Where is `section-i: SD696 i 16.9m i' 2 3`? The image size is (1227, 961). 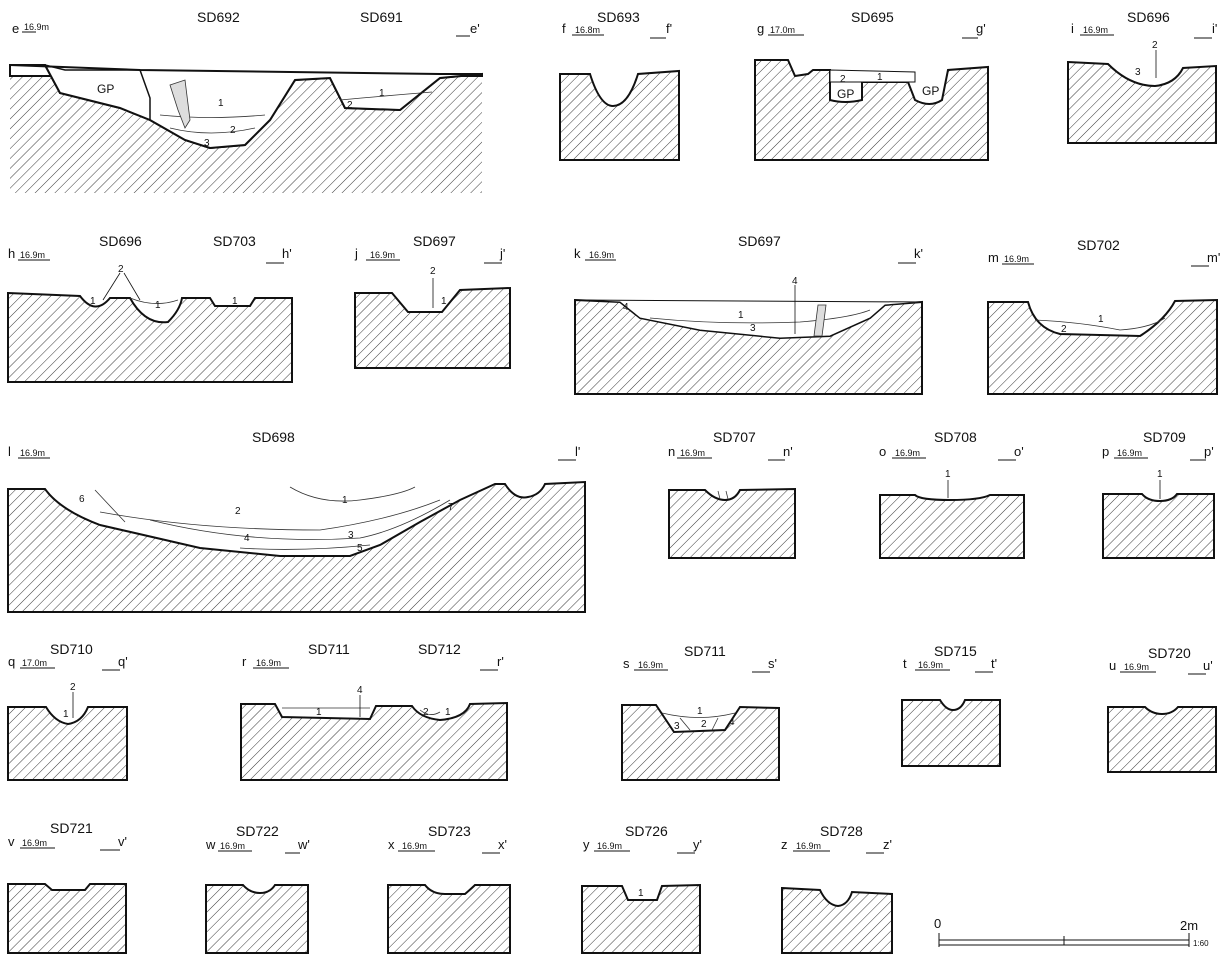
section-i: SD696 i 16.9m i' 2 3 is located at coordinates (1142, 76).